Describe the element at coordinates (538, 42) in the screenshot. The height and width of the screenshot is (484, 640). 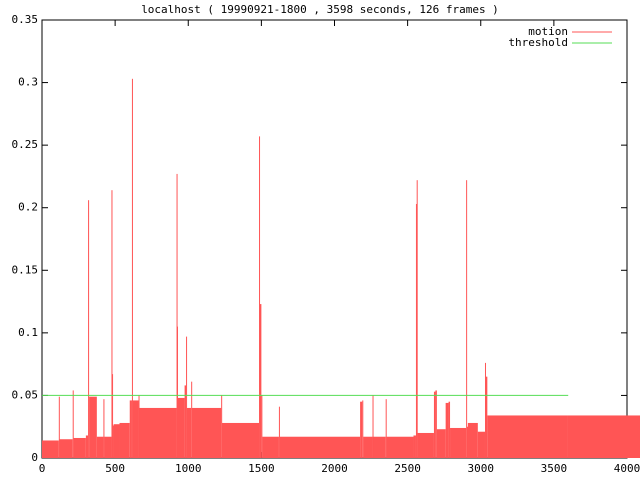
I see `legend-label: threshold` at that location.